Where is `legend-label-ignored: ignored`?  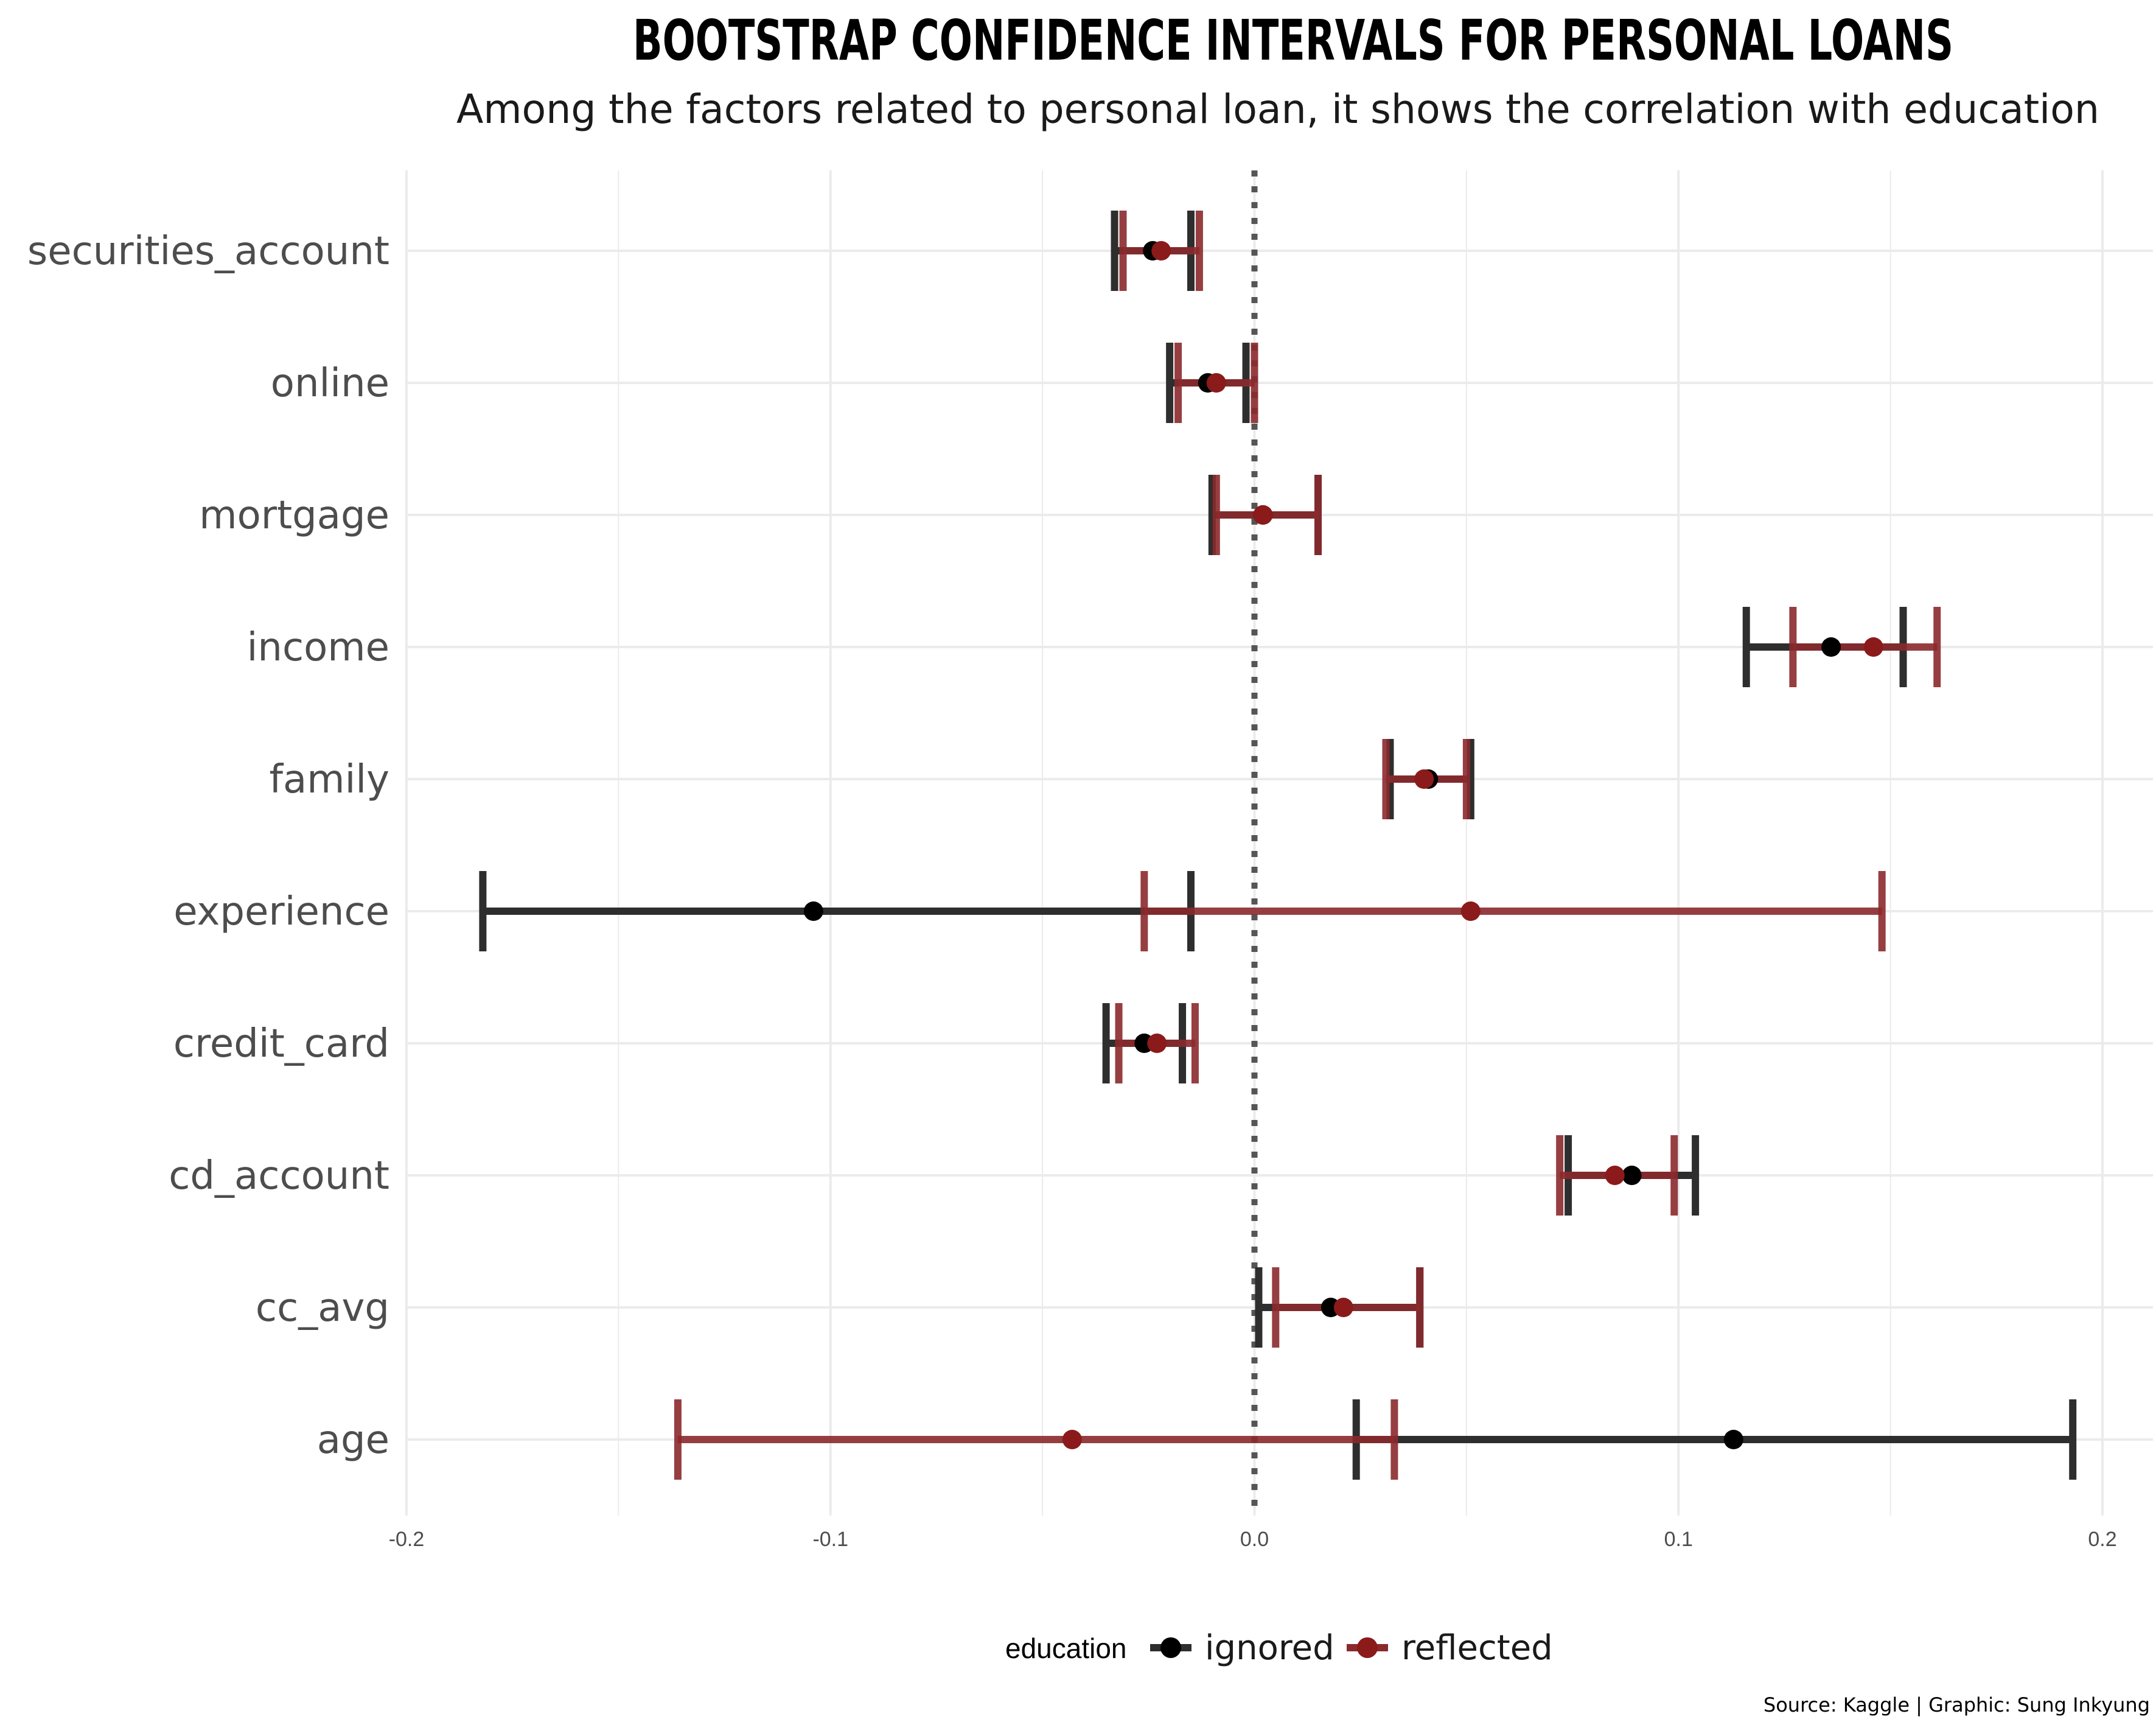 legend-label-ignored: ignored is located at coordinates (1269, 1648).